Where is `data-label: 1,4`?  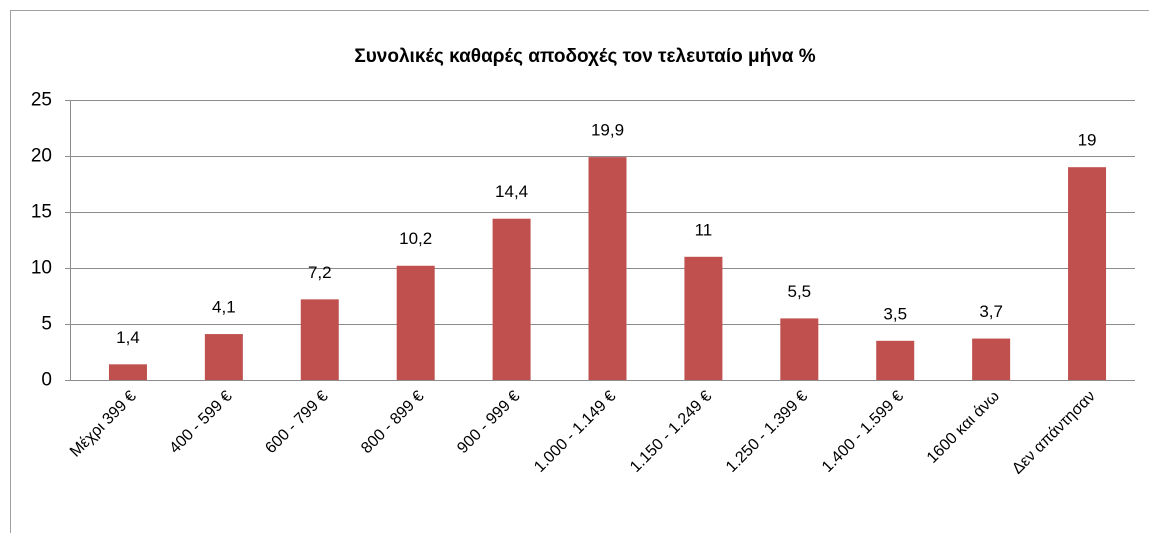
data-label: 1,4 is located at coordinates (128, 337).